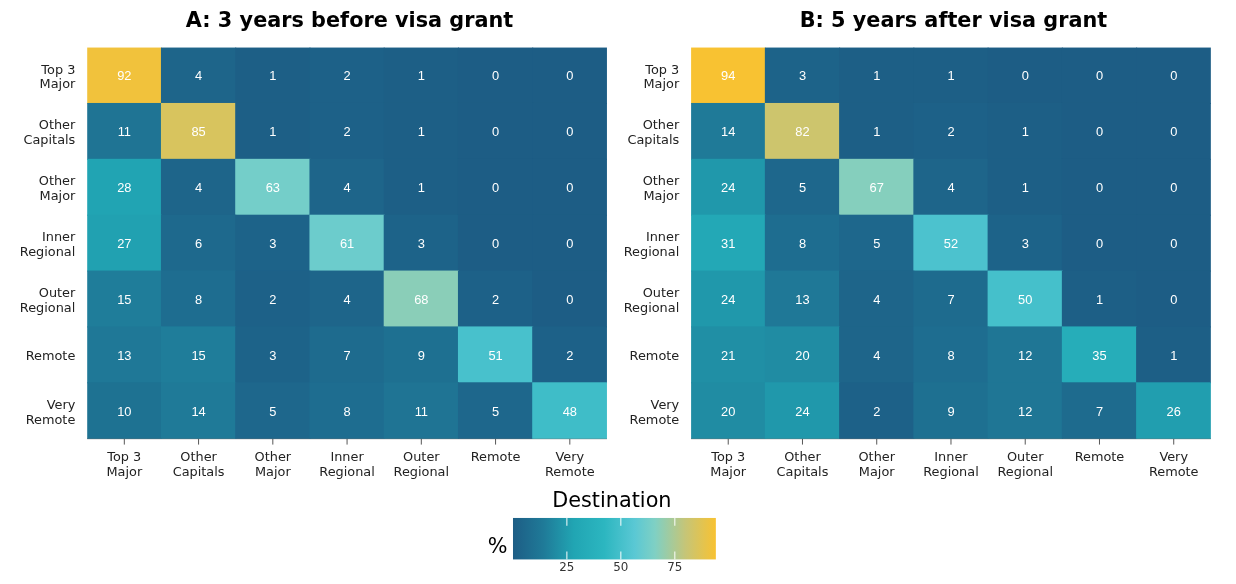  I want to click on x-axis-title: Destination, so click(612, 501).